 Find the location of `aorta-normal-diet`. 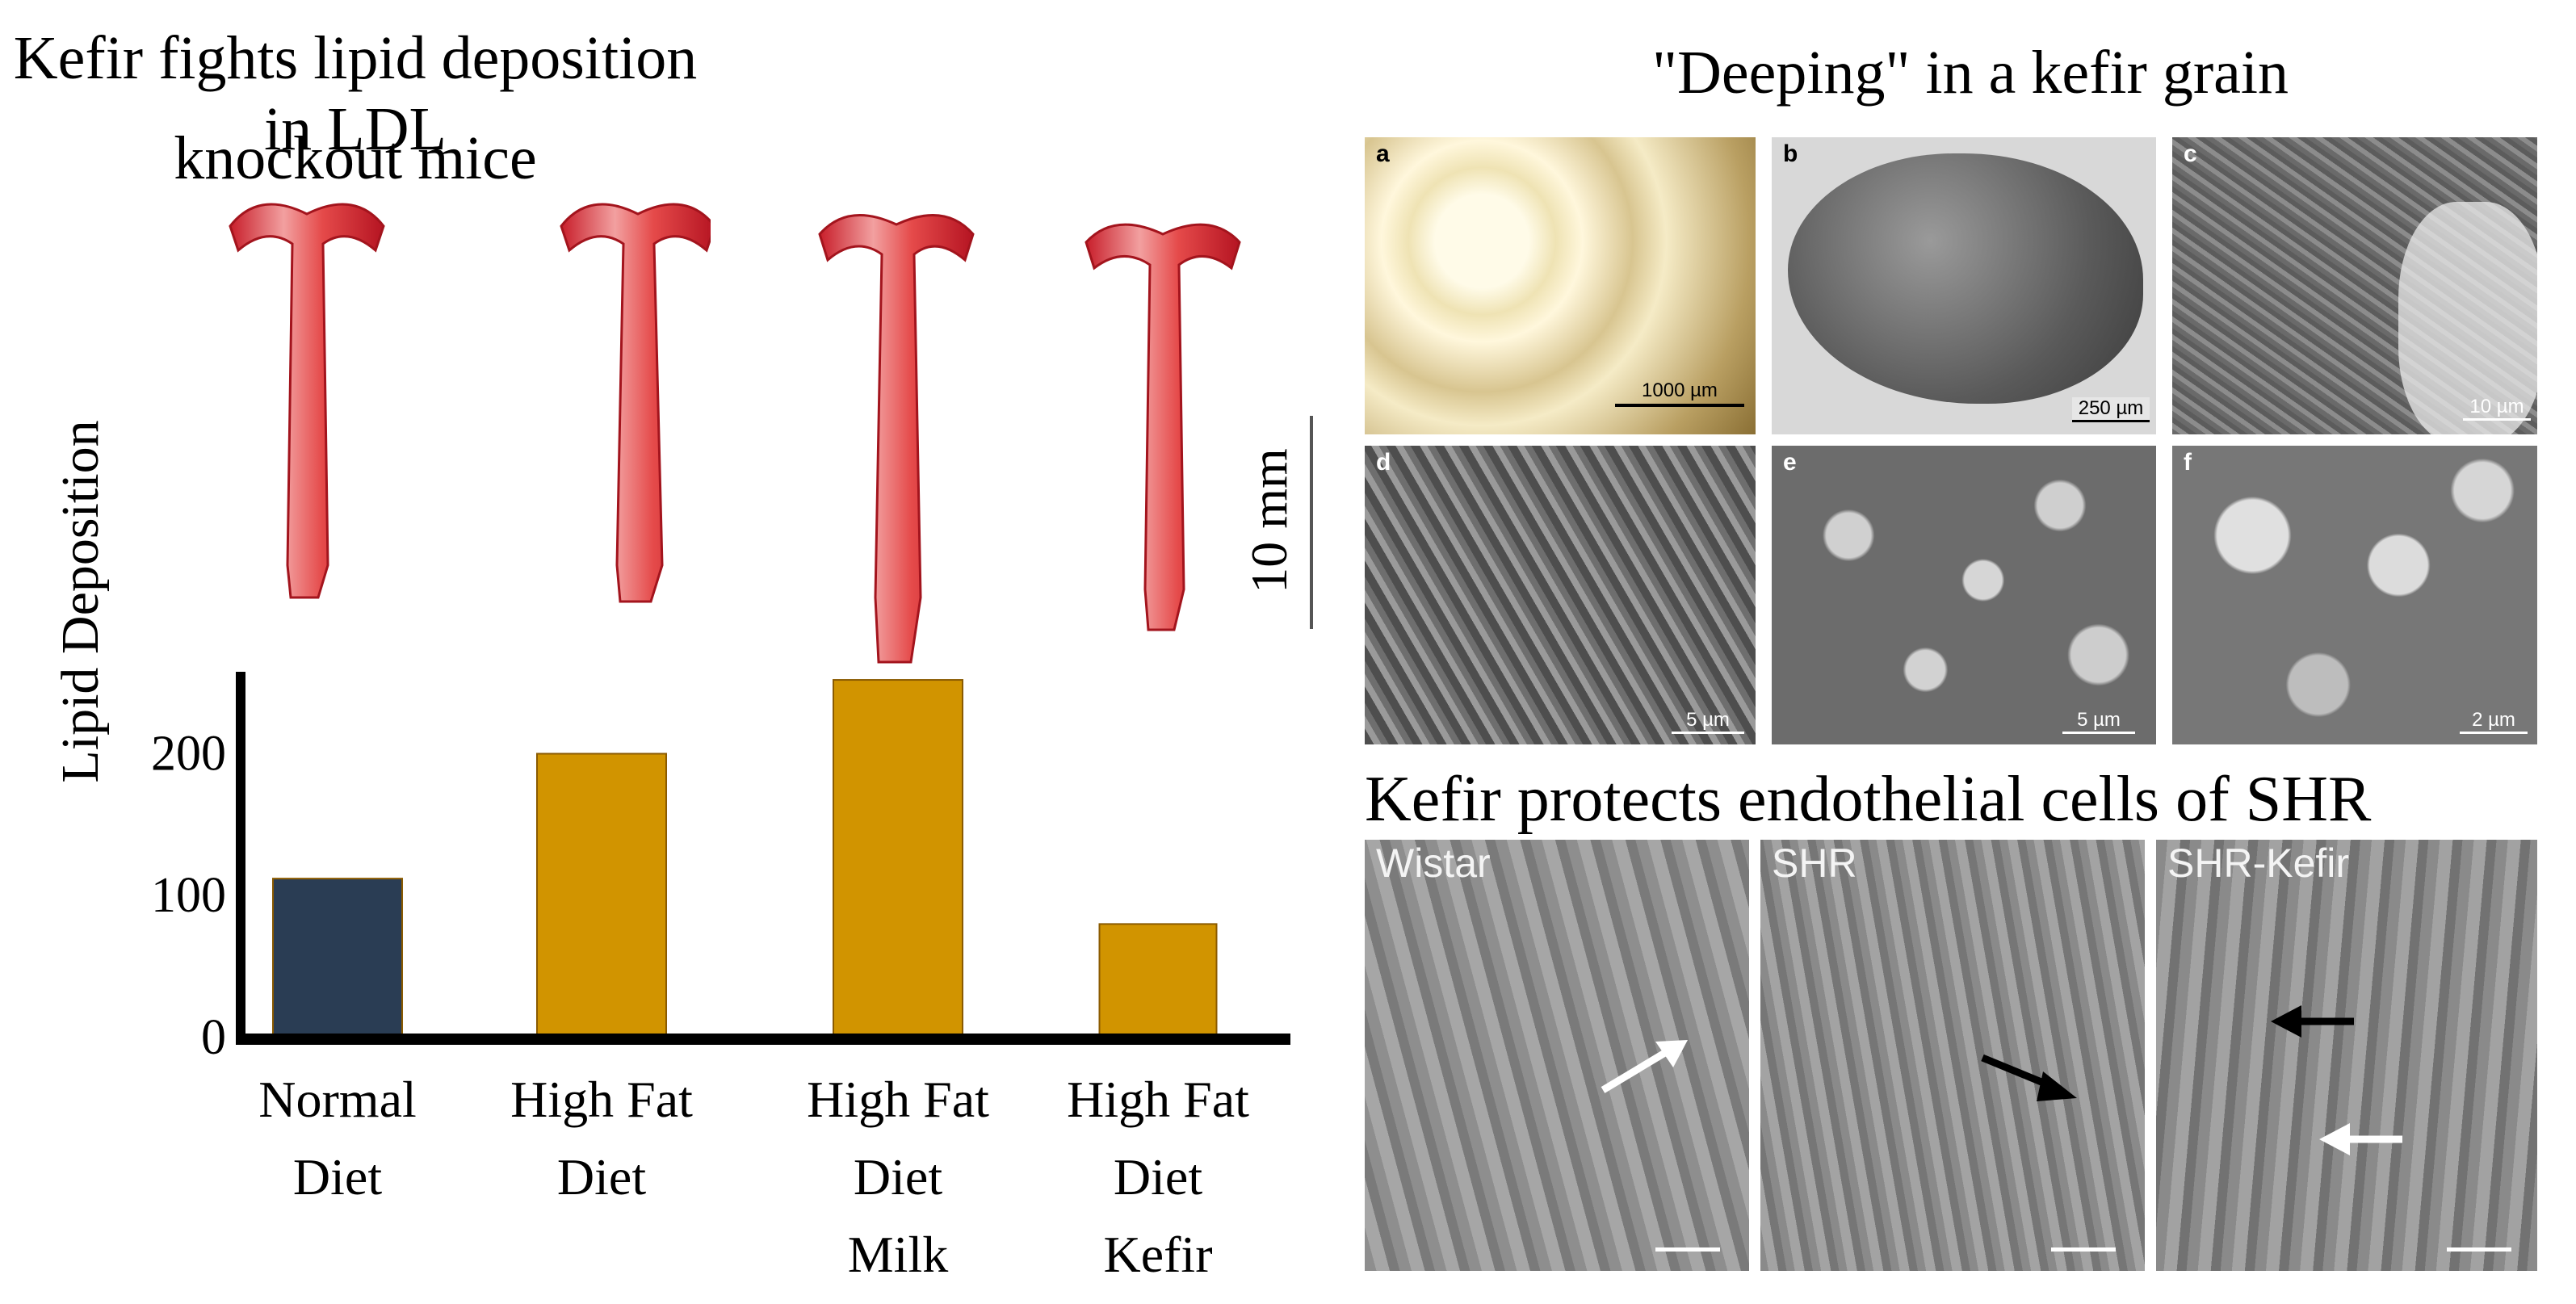

aorta-normal-diet is located at coordinates (307, 401).